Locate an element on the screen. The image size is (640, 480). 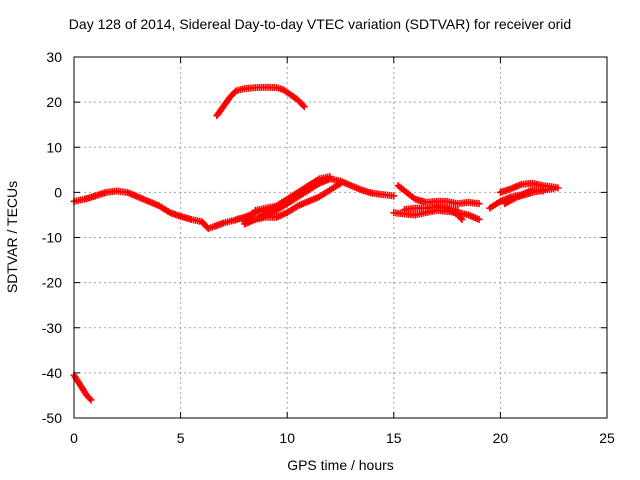
y-tick-label: -10 is located at coordinates (52, 238).